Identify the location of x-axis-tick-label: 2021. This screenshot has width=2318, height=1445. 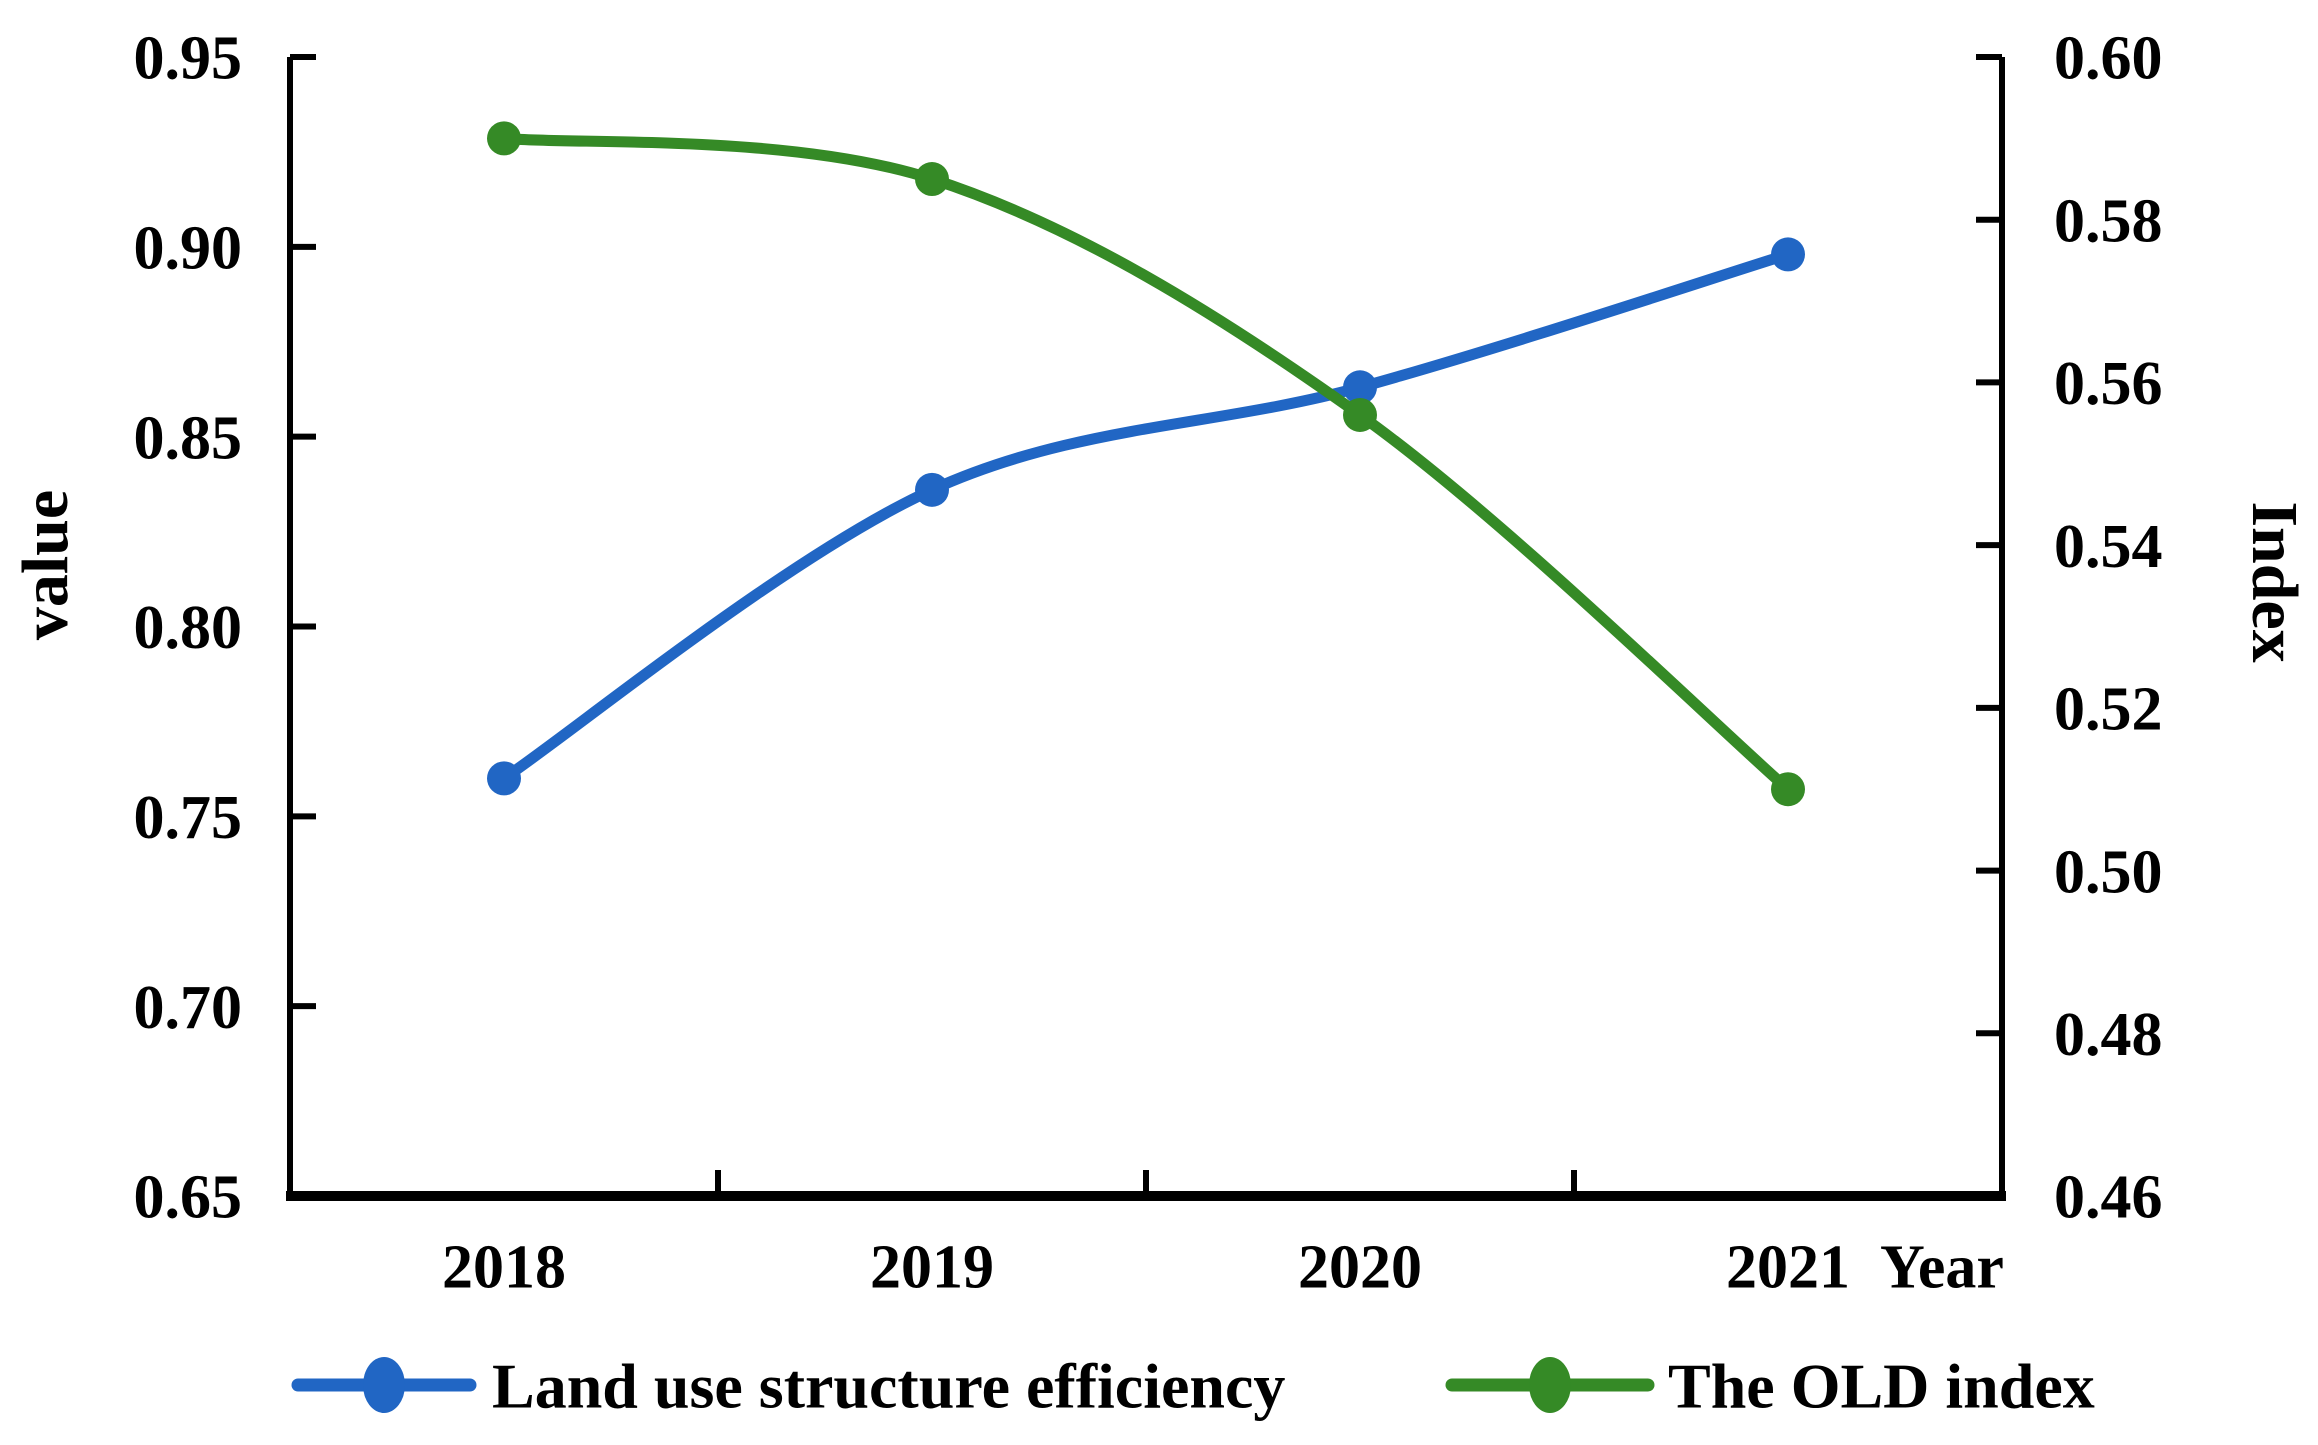
(1788, 1268).